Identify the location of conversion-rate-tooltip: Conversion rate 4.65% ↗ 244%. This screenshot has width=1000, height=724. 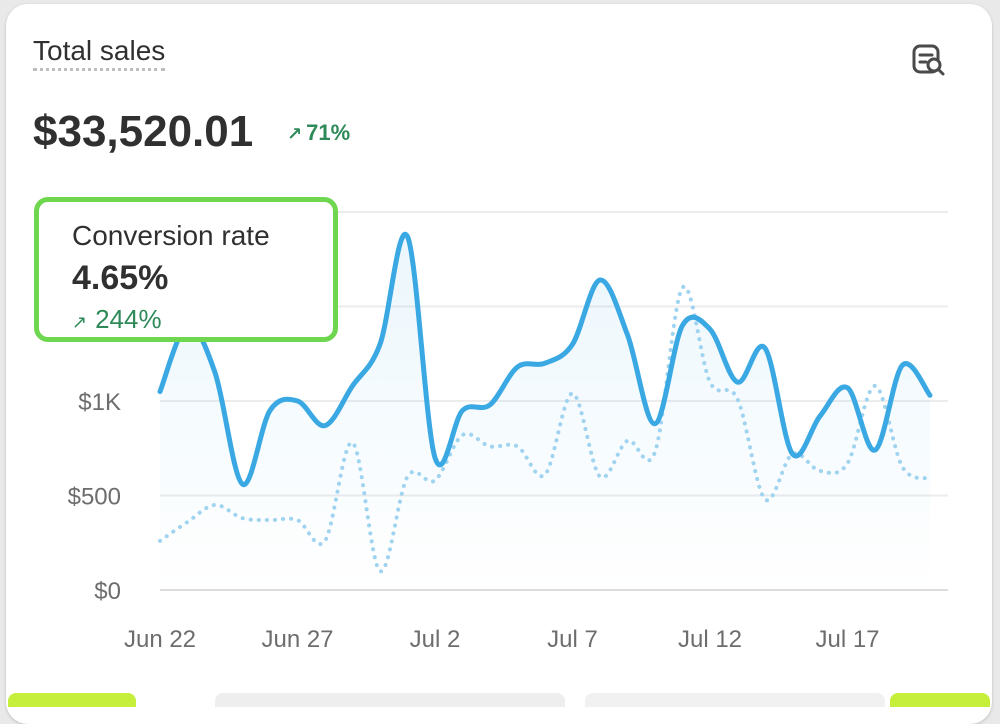
(186, 269).